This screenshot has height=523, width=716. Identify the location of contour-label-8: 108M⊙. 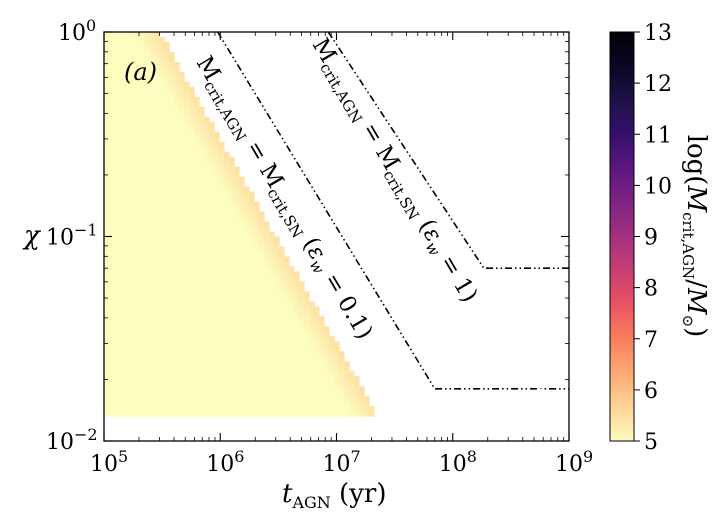
(510, 378).